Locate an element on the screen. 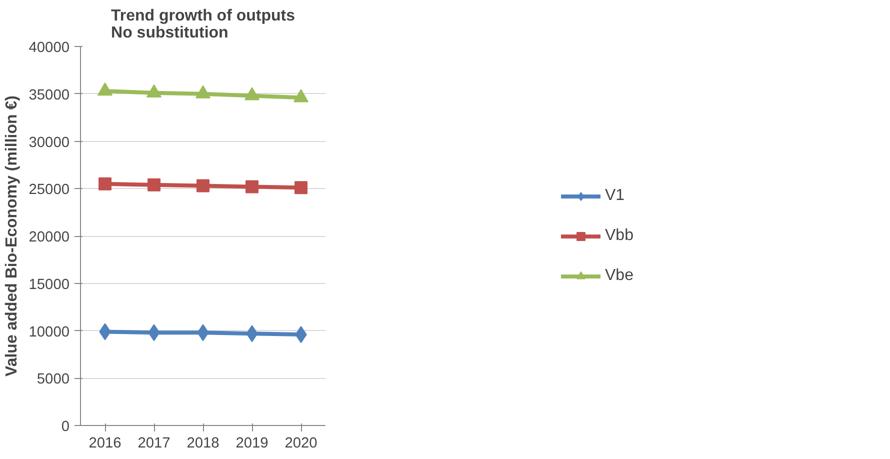  x-tick-label: 2019 is located at coordinates (252, 444).